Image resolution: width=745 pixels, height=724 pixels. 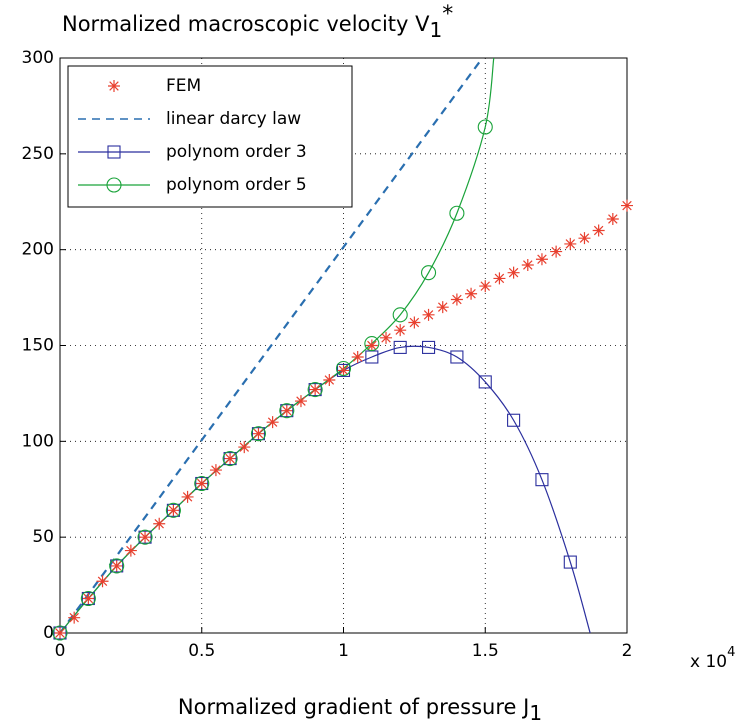 I want to click on x-multiplier: x 104, so click(x=712, y=659).